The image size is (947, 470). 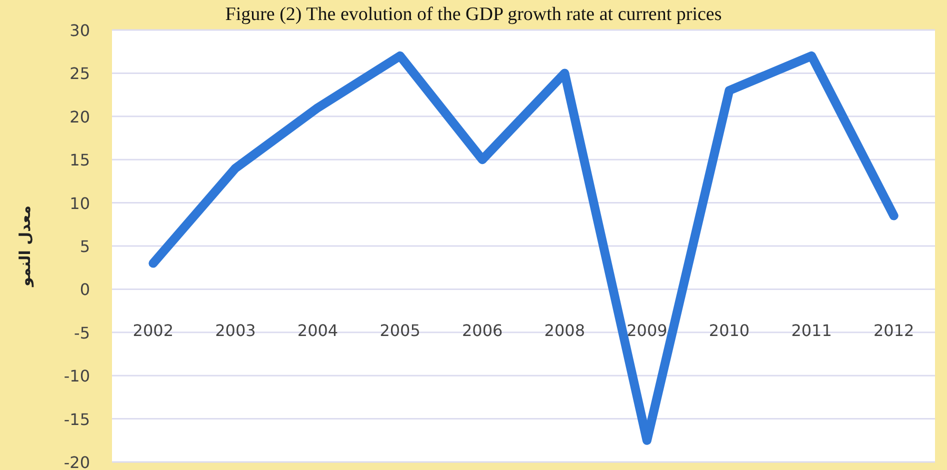 I want to click on y-tick-label: 20, so click(x=80, y=116).